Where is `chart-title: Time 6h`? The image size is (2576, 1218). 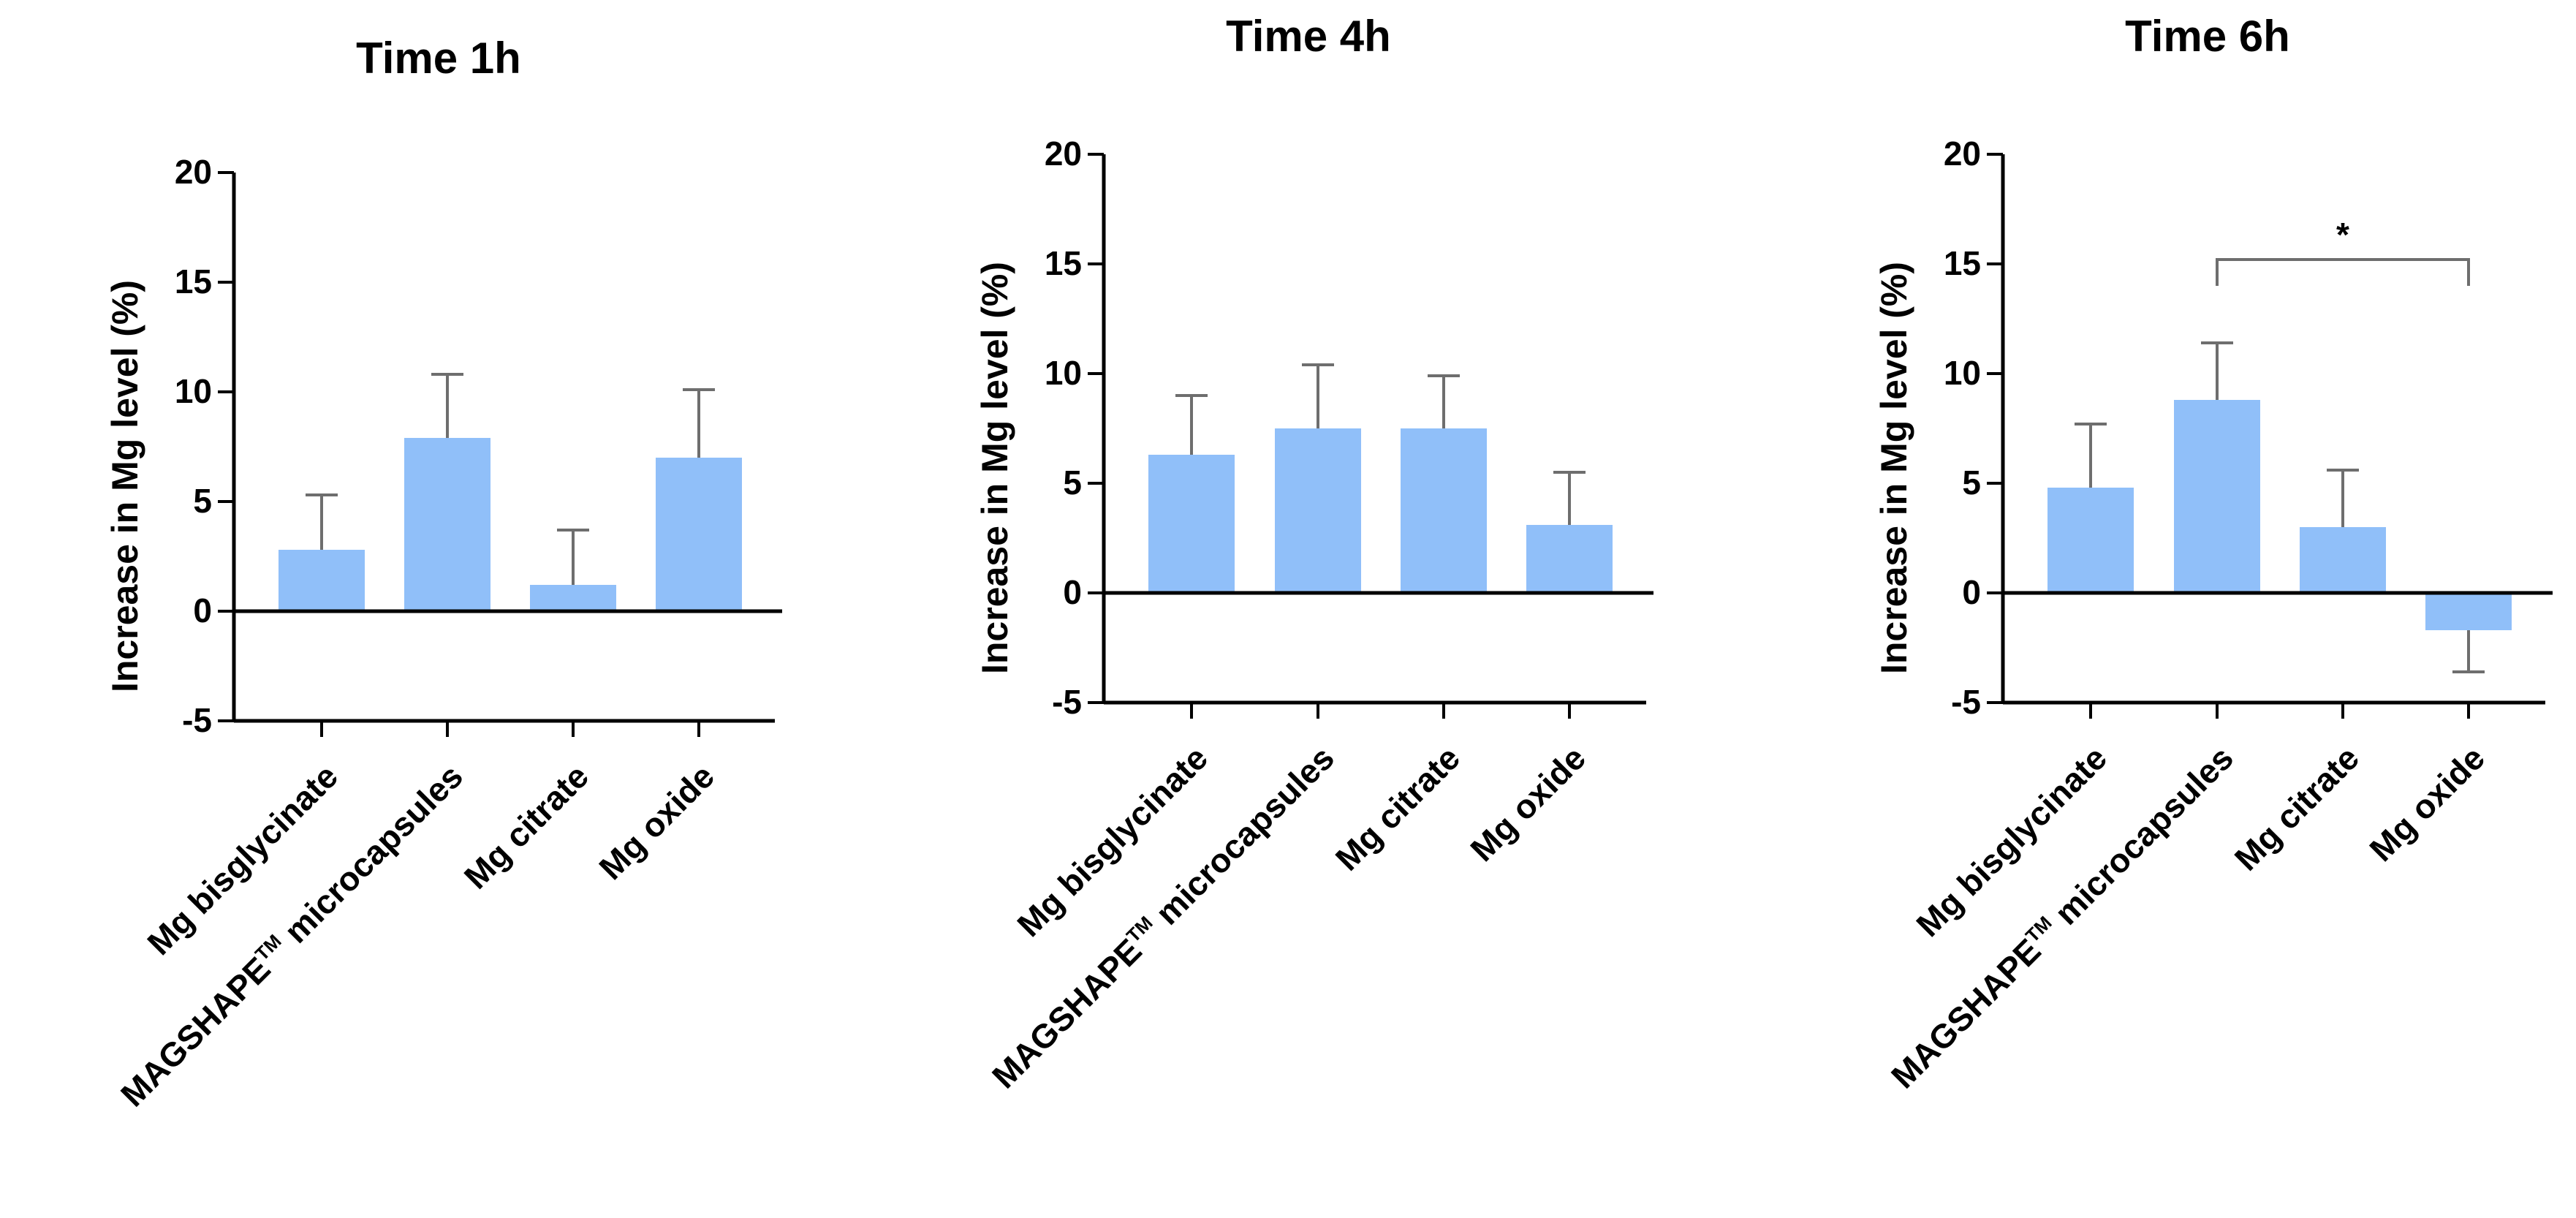 chart-title: Time 6h is located at coordinates (2207, 36).